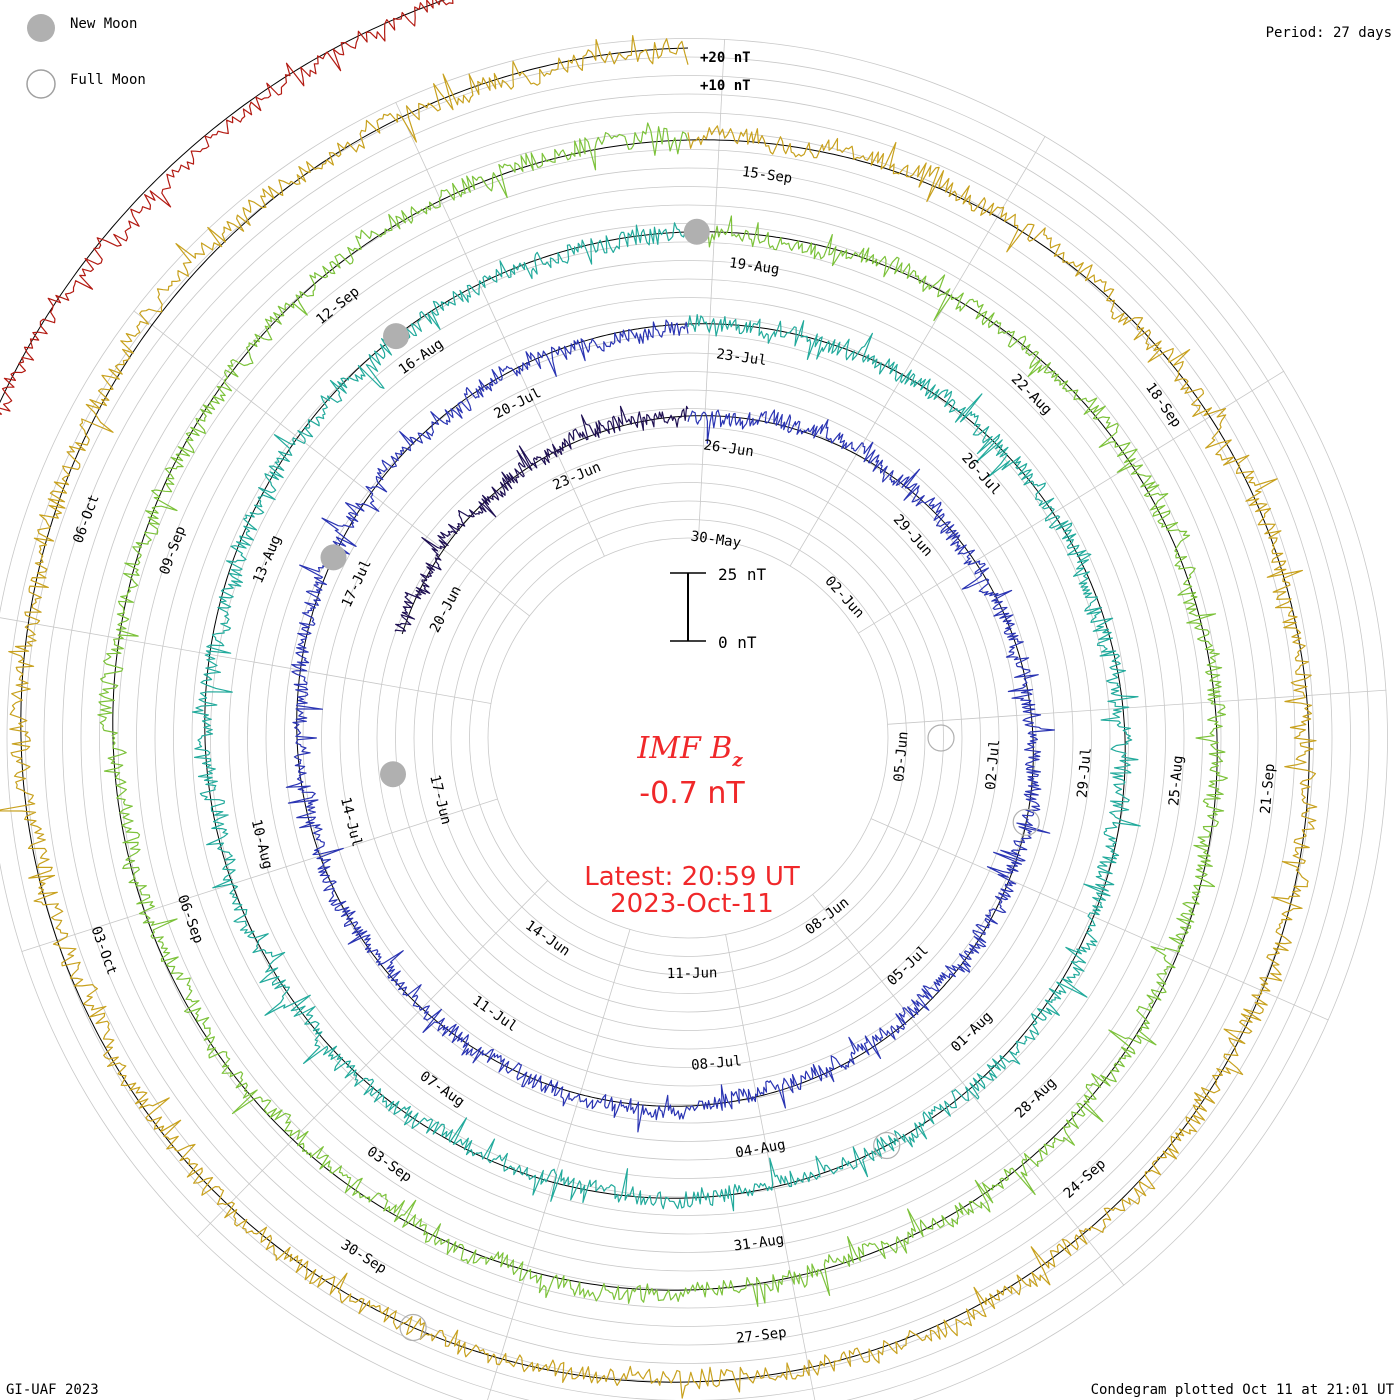 The width and height of the screenshot is (1400, 1400). Describe the element at coordinates (1031, 394) in the screenshot. I see `date-label: 22-Aug` at that location.